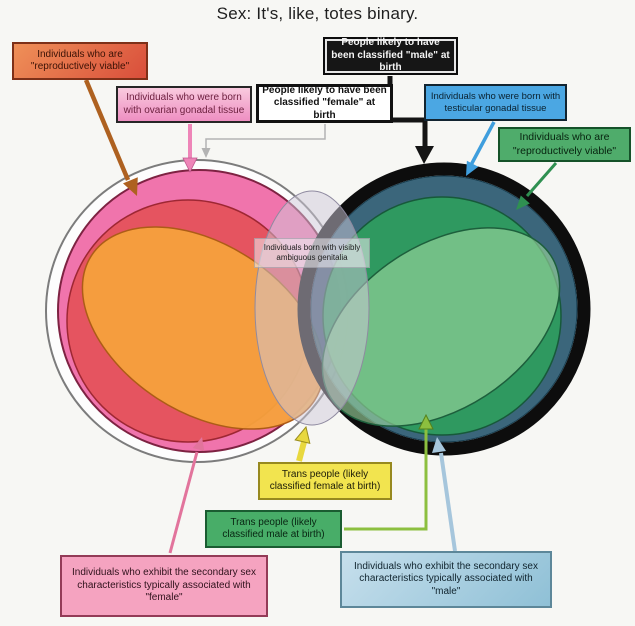 The width and height of the screenshot is (635, 626). Describe the element at coordinates (190, 165) in the screenshot. I see `ovarian-arrowhead` at that location.